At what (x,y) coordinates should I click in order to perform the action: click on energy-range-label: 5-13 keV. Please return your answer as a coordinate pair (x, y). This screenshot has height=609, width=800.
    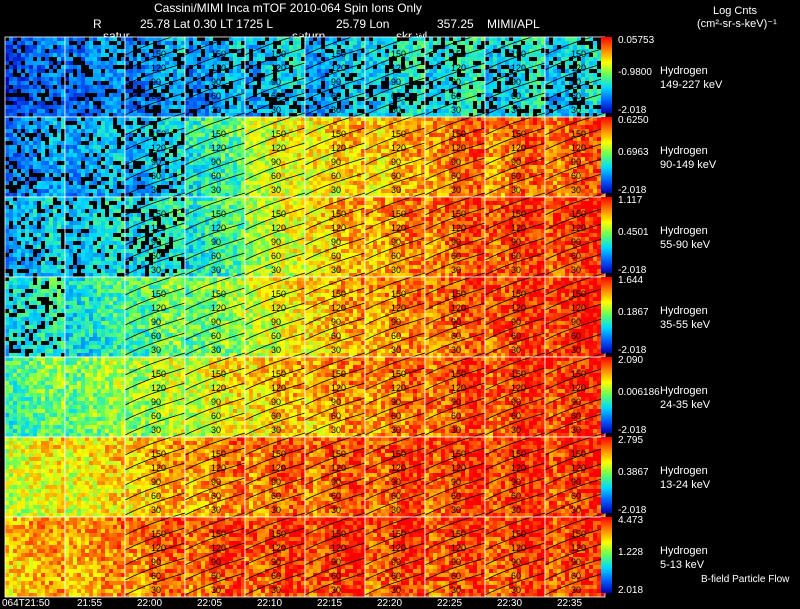
    Looking at the image, I should click on (682, 565).